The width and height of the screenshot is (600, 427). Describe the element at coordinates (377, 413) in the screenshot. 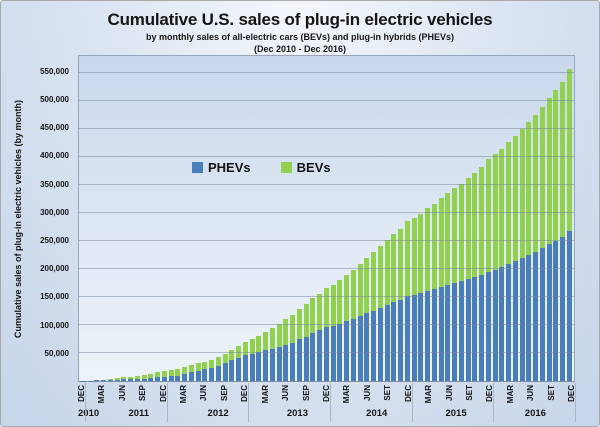

I see `year-label: 2014` at that location.